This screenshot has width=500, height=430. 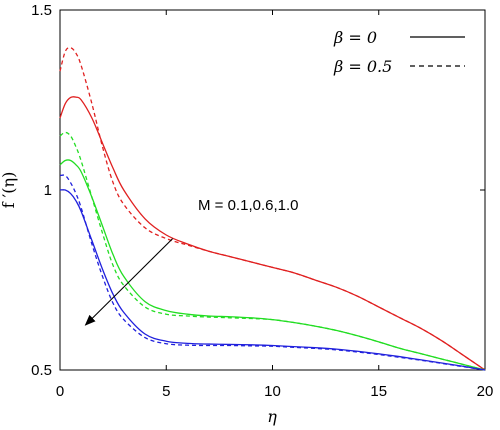 What do you see at coordinates (166, 391) in the screenshot?
I see `x-tick-label: 5` at bounding box center [166, 391].